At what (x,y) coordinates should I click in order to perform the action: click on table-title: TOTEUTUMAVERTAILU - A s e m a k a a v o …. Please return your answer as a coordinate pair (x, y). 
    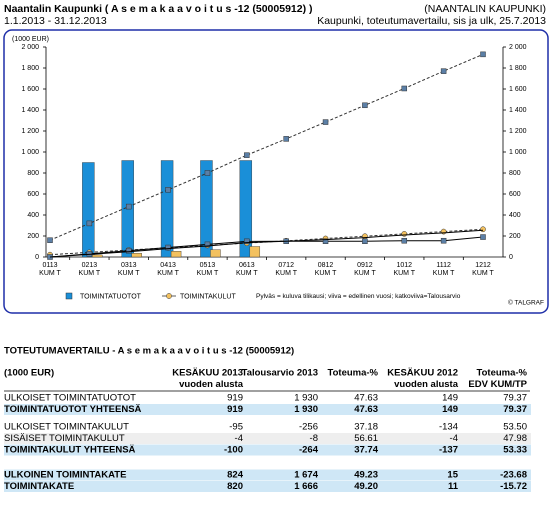
    Looking at the image, I should click on (149, 351).